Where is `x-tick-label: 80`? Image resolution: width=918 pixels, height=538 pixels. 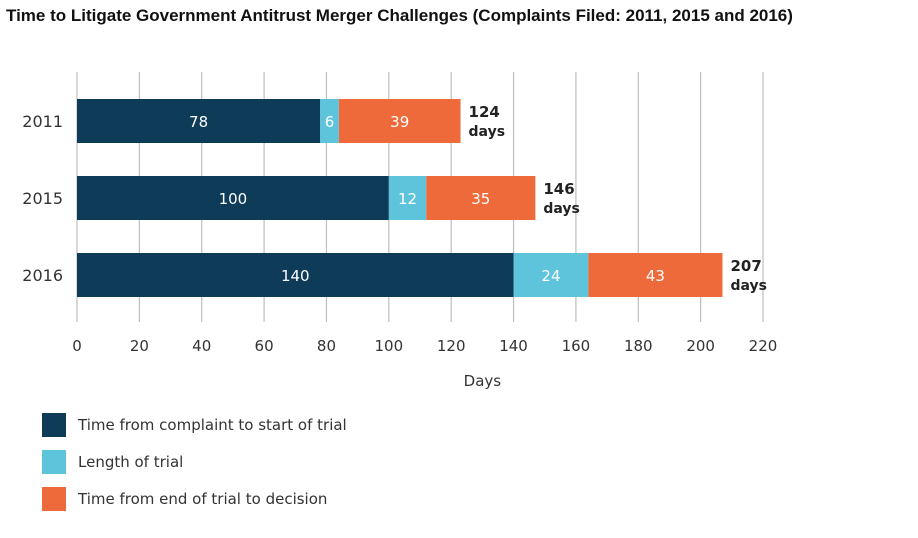
x-tick-label: 80 is located at coordinates (326, 346).